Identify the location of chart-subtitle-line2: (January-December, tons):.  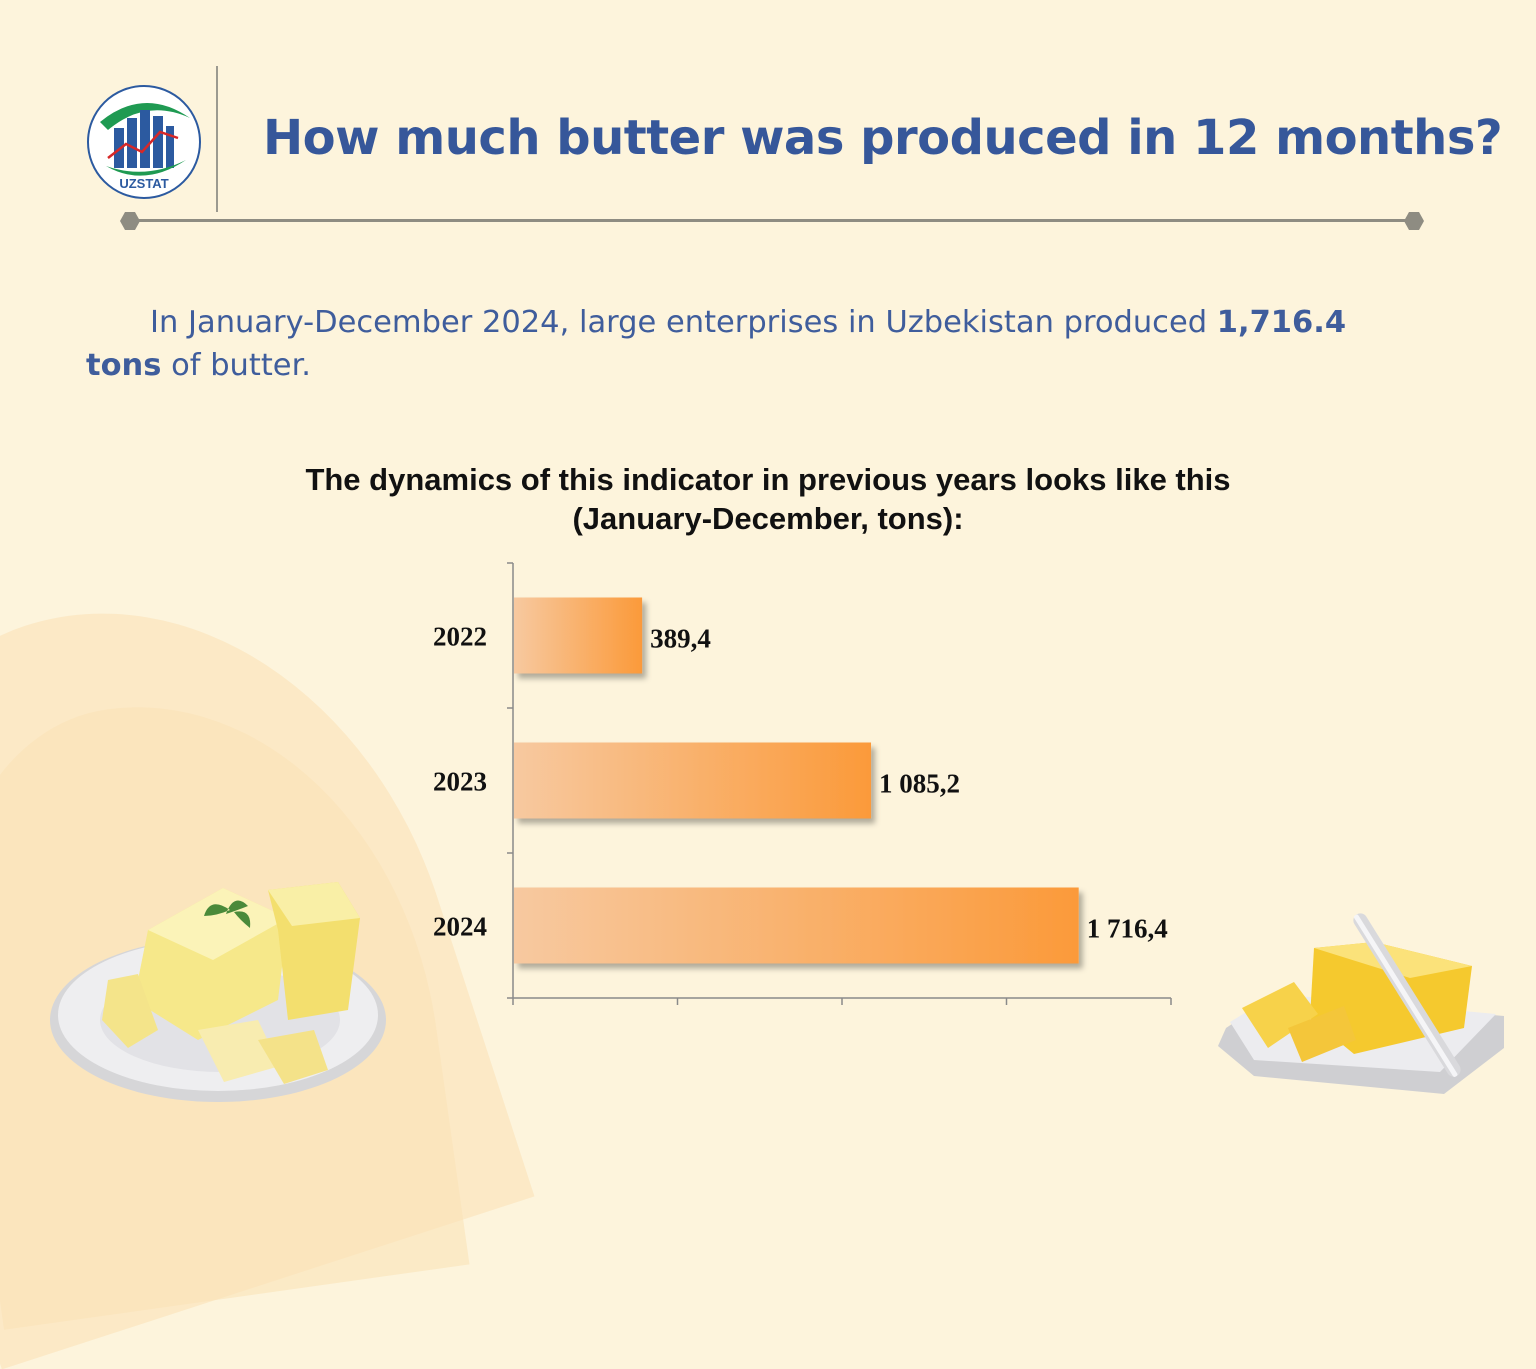
(768, 518).